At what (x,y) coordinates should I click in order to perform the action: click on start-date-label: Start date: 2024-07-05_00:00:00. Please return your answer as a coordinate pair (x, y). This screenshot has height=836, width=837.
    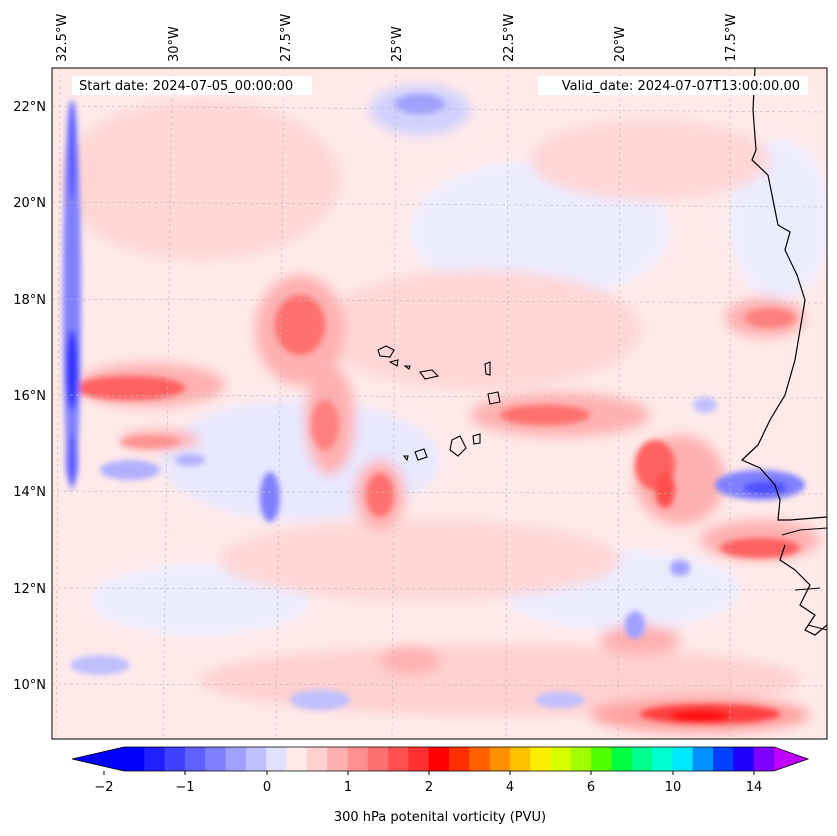
    Looking at the image, I should click on (186, 86).